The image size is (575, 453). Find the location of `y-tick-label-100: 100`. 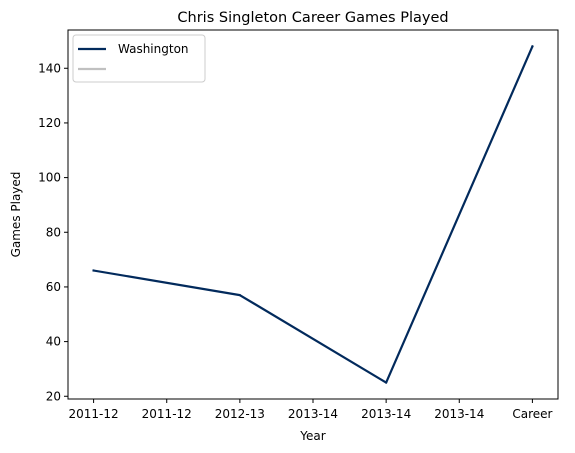

y-tick-label-100: 100 is located at coordinates (49, 178).